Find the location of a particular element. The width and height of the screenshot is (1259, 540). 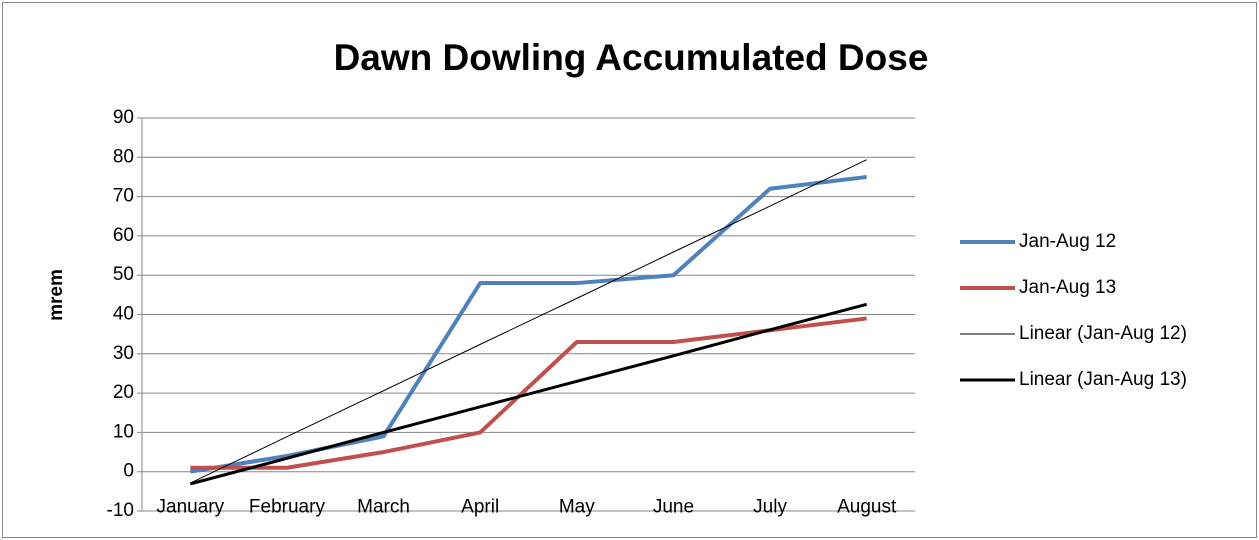

y-axis-title: mrem is located at coordinates (56, 295).